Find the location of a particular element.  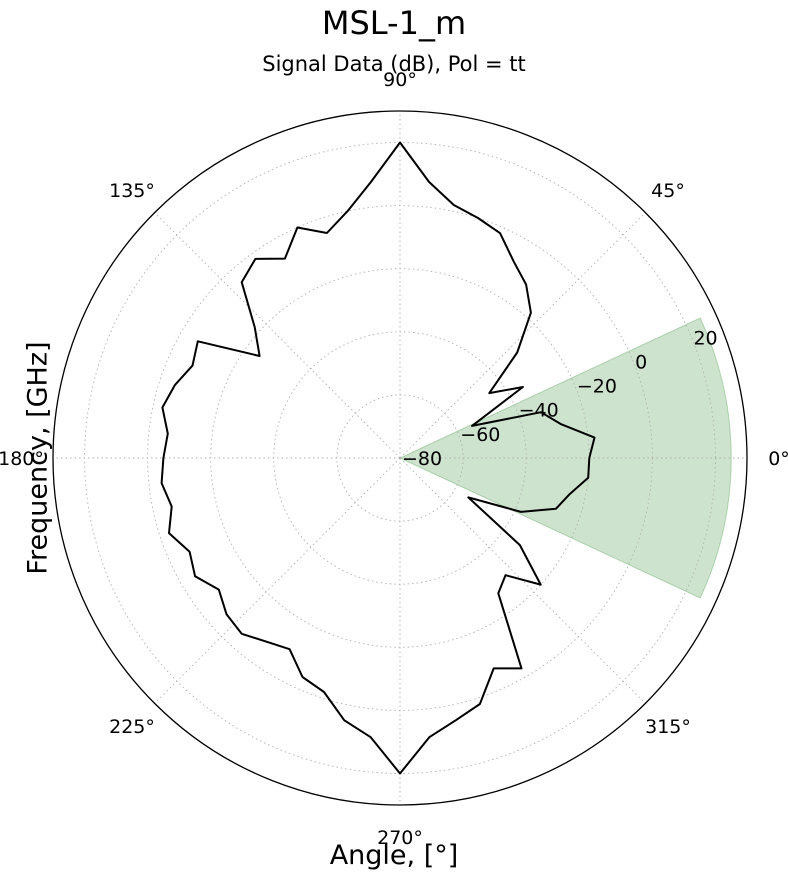

r-tick-label: −20 is located at coordinates (597, 387).